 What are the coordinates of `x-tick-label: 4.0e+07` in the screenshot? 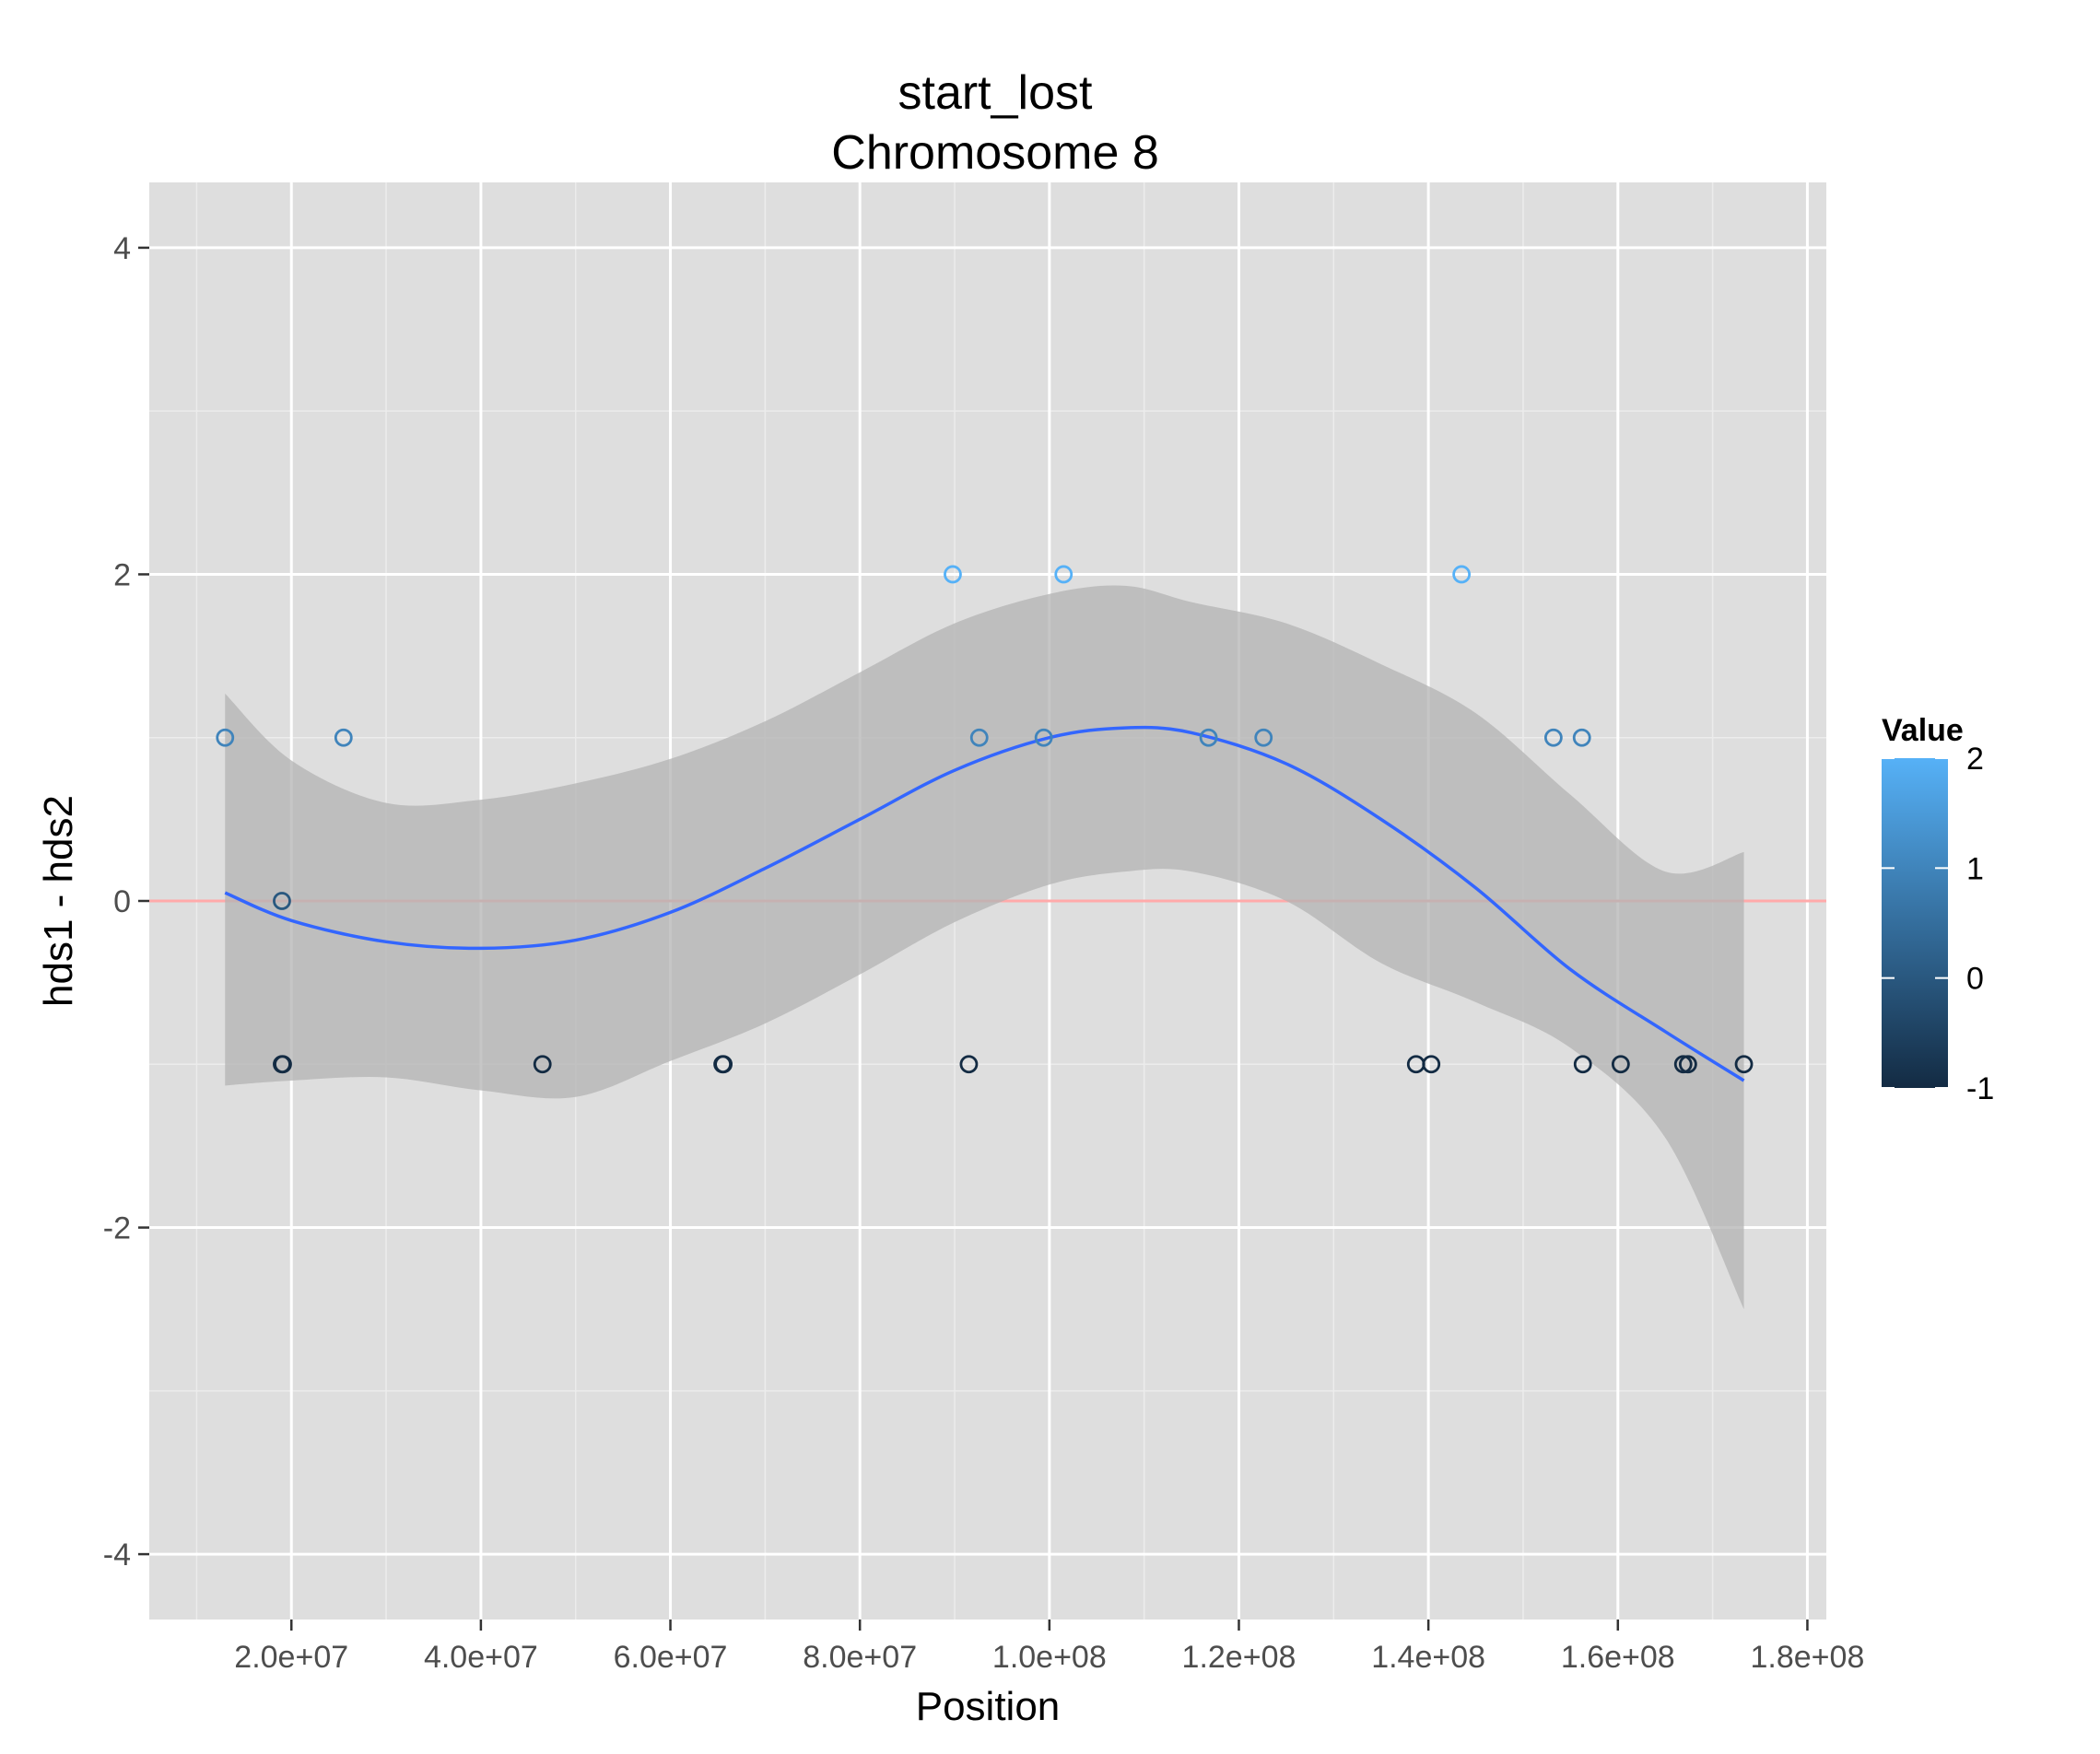 It's located at (481, 1657).